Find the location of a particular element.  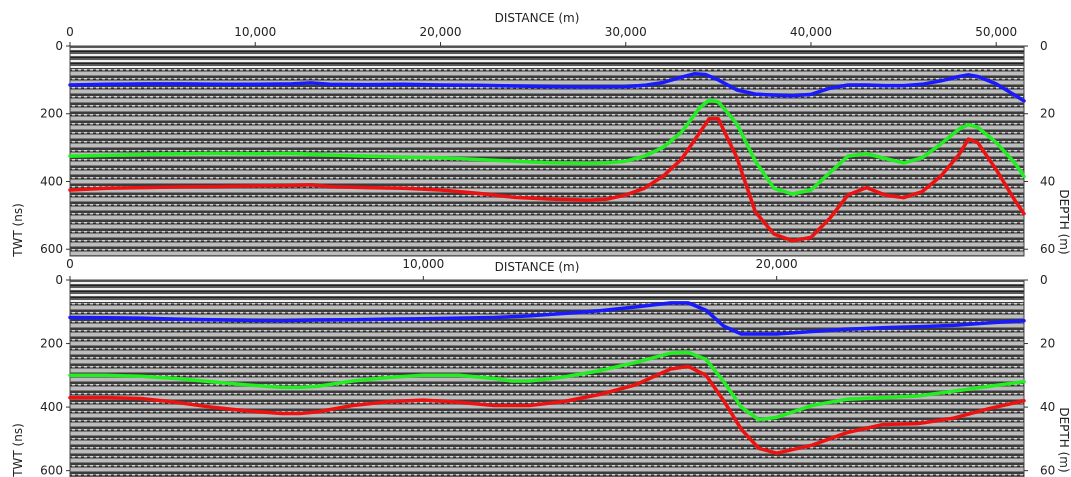

x-ticks-1: 0 10,000 20,000 30,000 40,000 50,000 is located at coordinates (541, 35).